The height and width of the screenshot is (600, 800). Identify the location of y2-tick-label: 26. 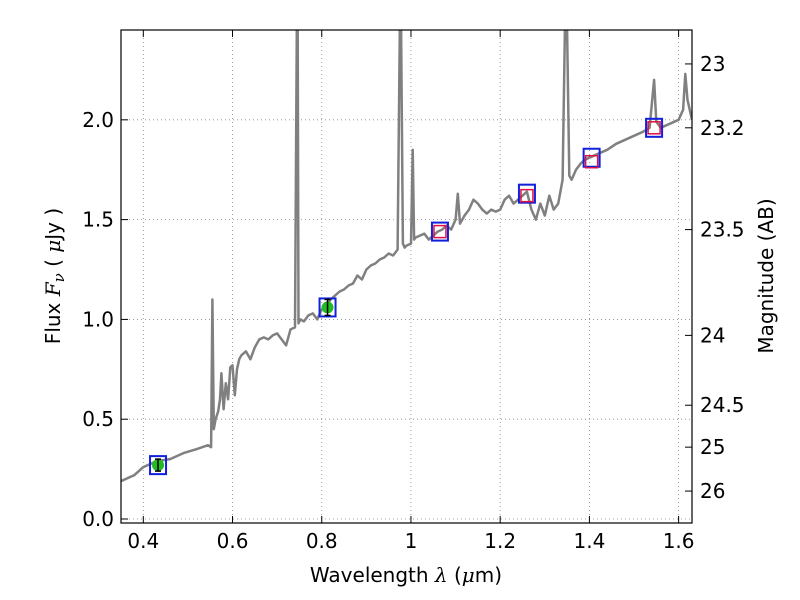
(712, 491).